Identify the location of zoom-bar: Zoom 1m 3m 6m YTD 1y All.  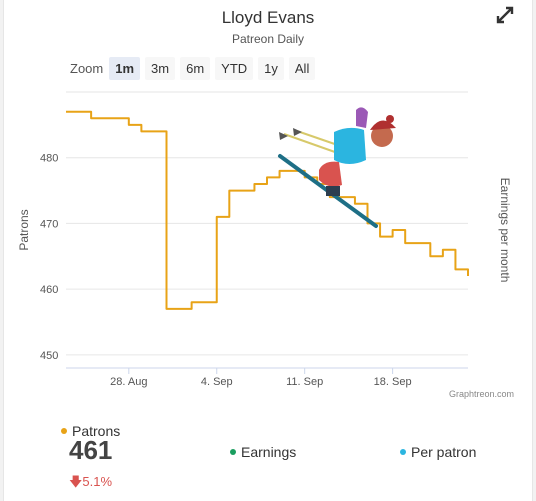
(195, 68).